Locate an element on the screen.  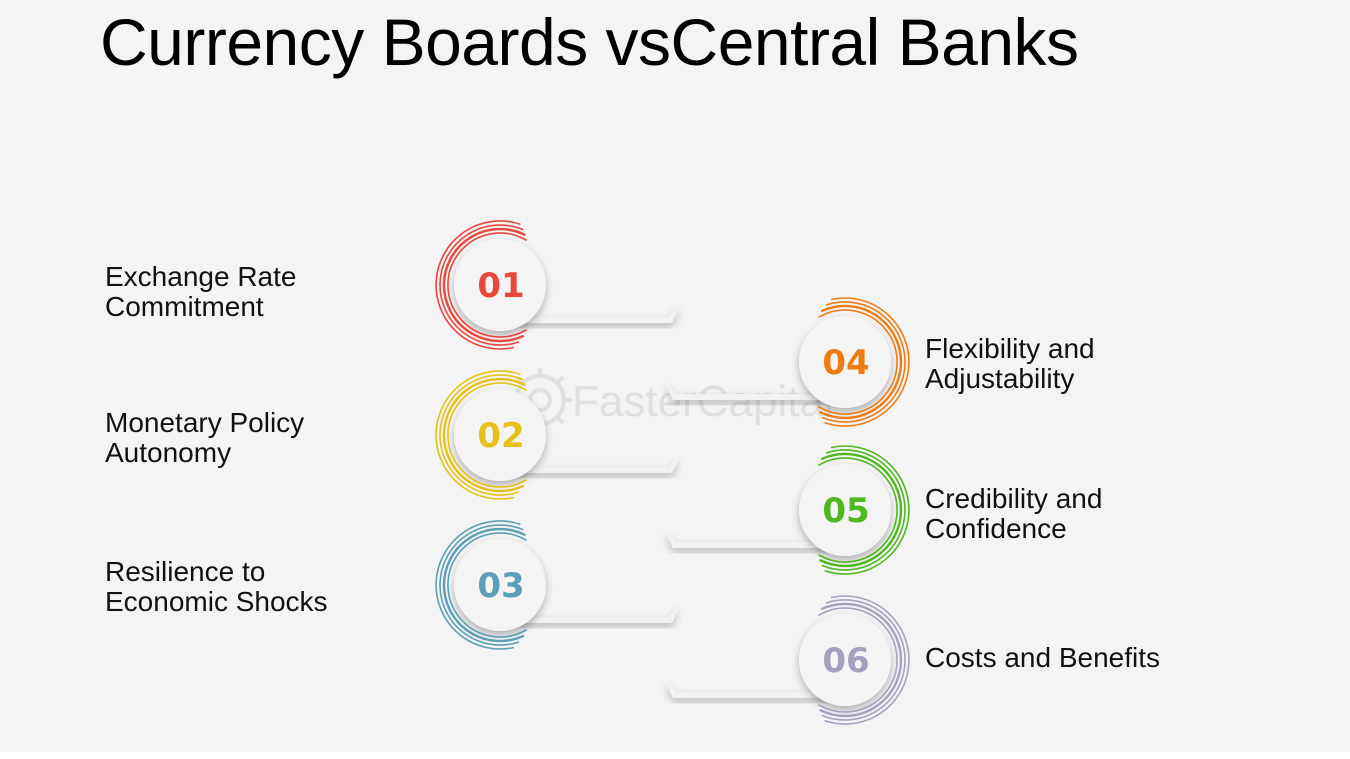
step-label-line: Costs and Benefits is located at coordinates (1043, 657).